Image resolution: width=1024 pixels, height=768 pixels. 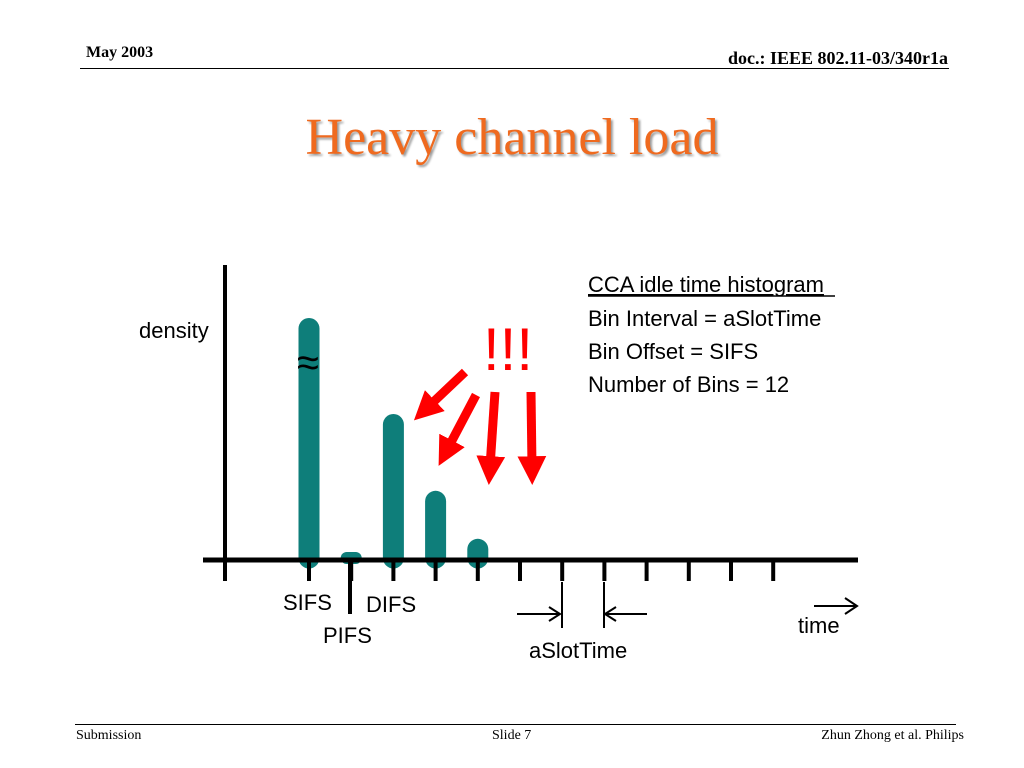 I want to click on sifs-label: SIFS, so click(x=307, y=602).